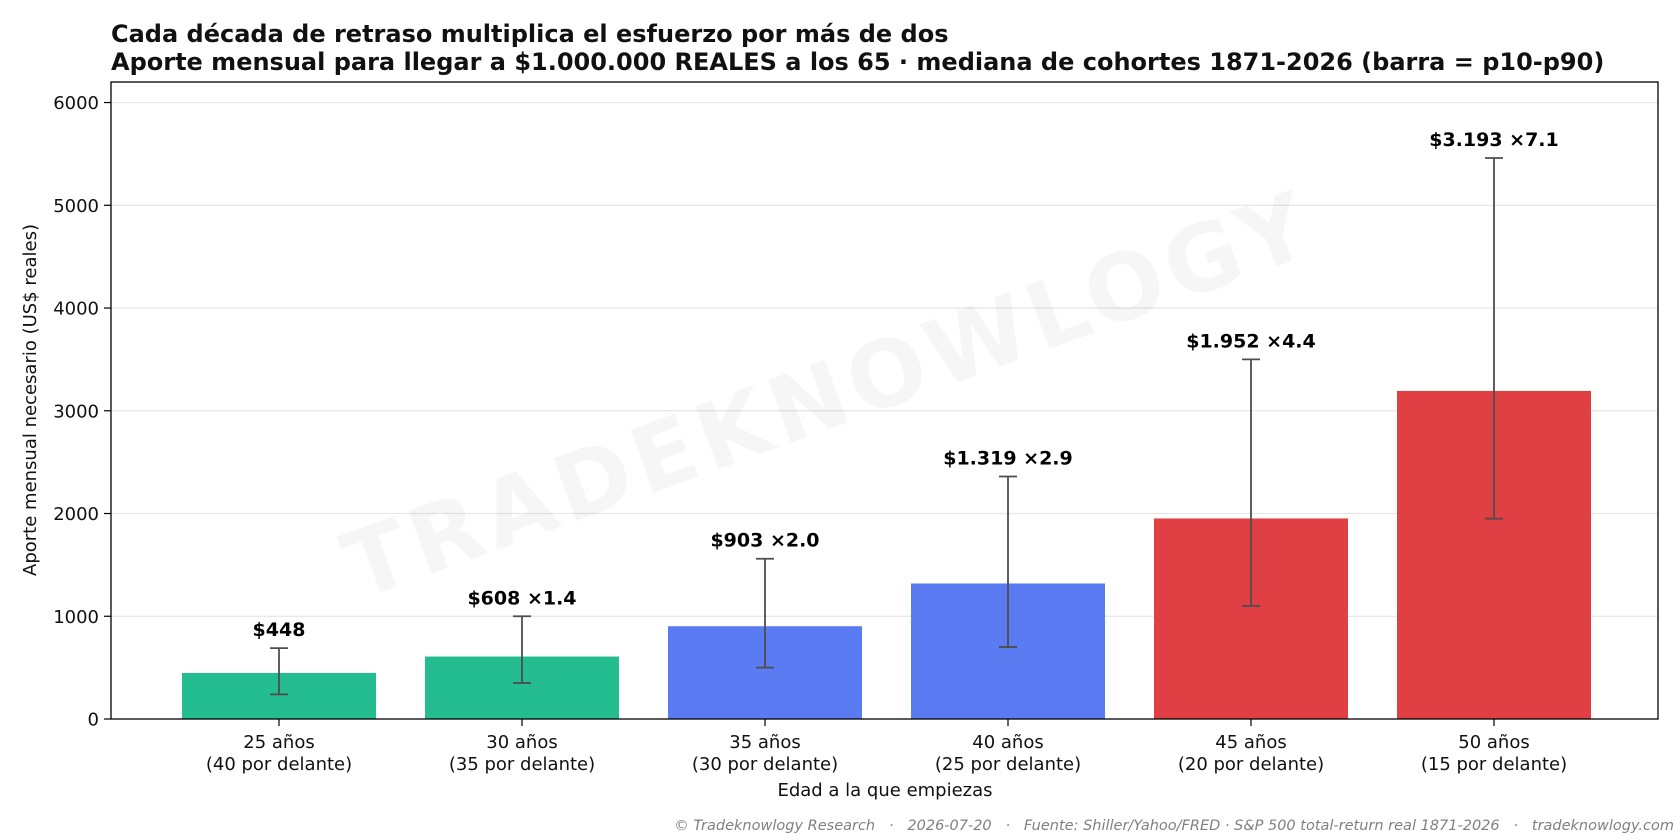  What do you see at coordinates (76, 617) in the screenshot?
I see `y-tick-label: 1000` at bounding box center [76, 617].